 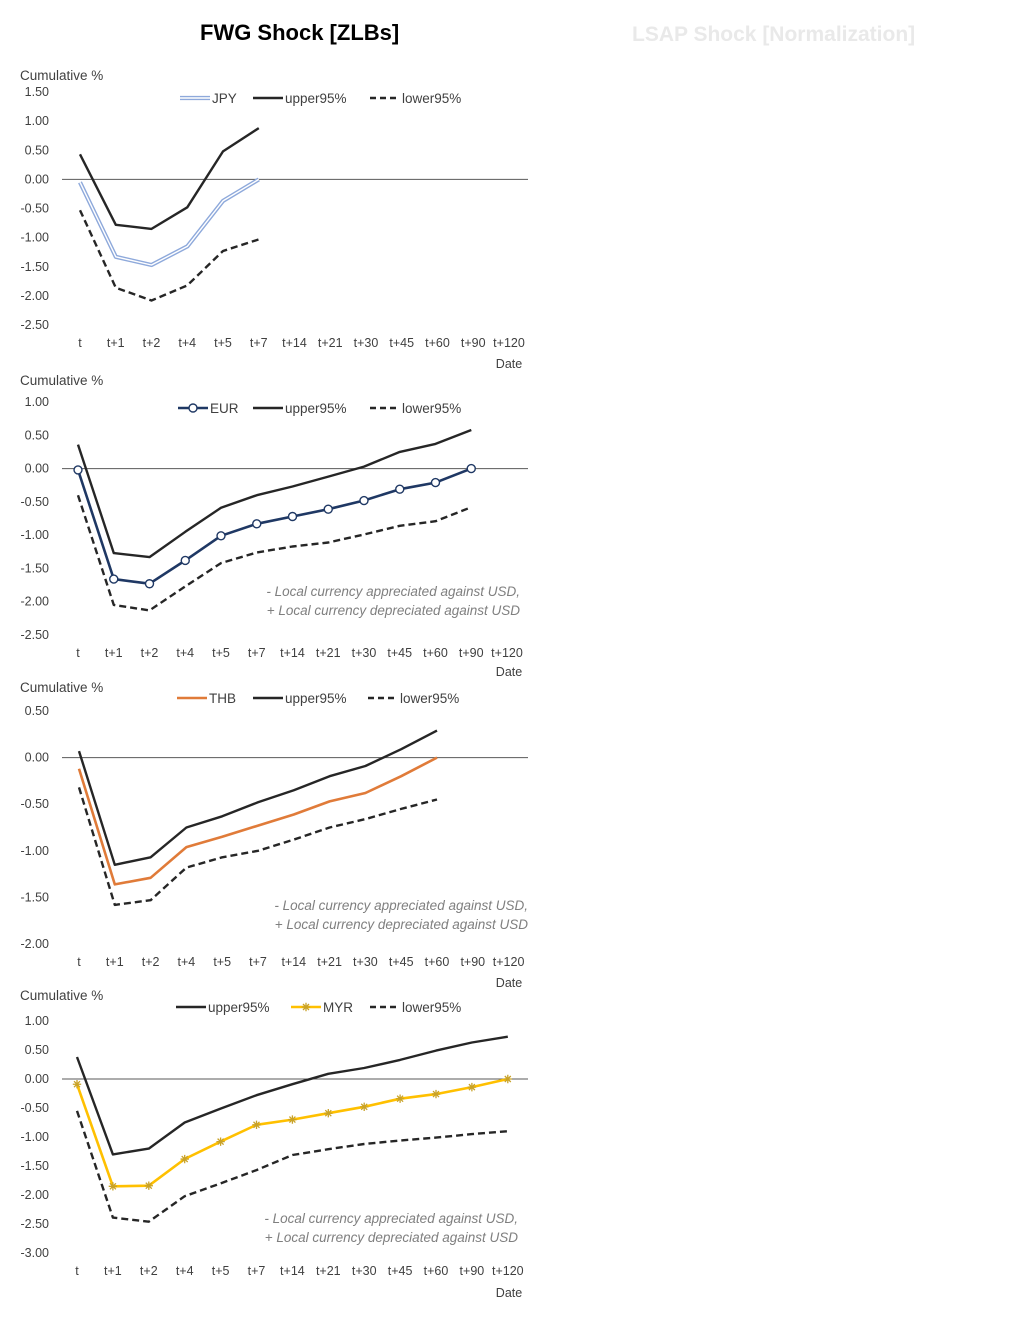 I want to click on series-line-myr, so click(x=292, y=1132).